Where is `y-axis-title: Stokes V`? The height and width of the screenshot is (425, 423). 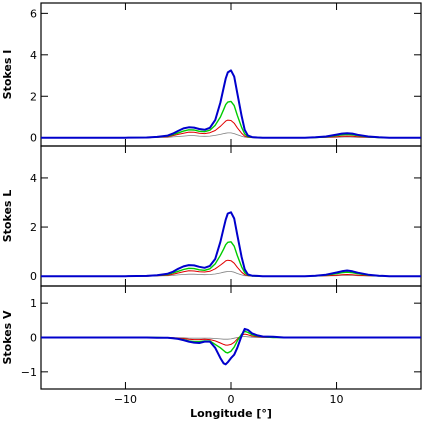
y-axis-title: Stokes V is located at coordinates (7, 337).